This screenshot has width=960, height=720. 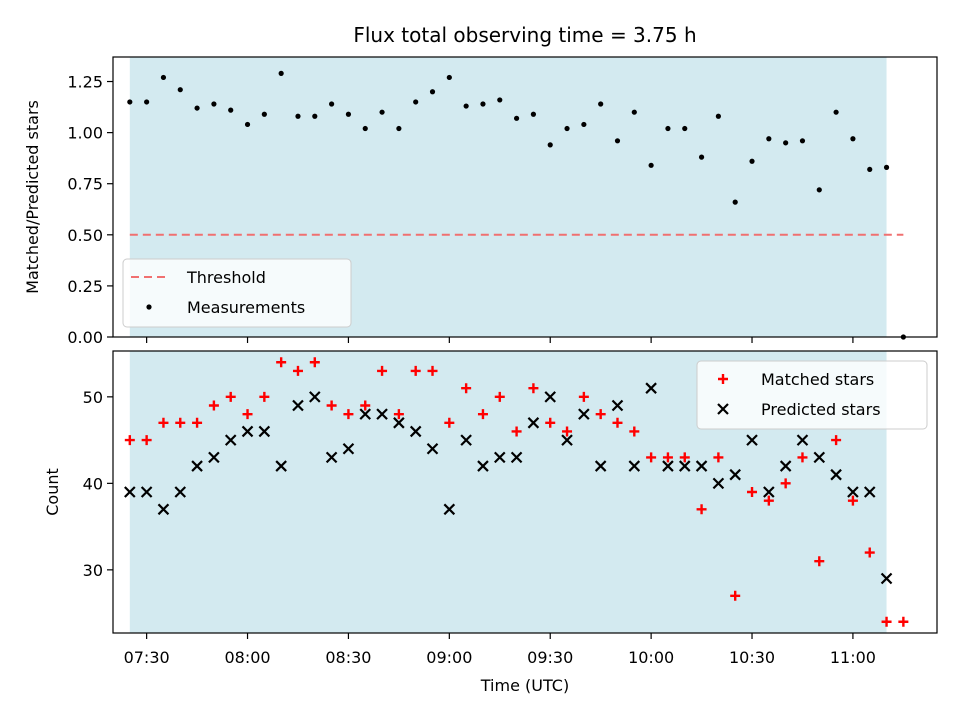 What do you see at coordinates (52, 492) in the screenshot?
I see `panel-2-y-axis-label: Count` at bounding box center [52, 492].